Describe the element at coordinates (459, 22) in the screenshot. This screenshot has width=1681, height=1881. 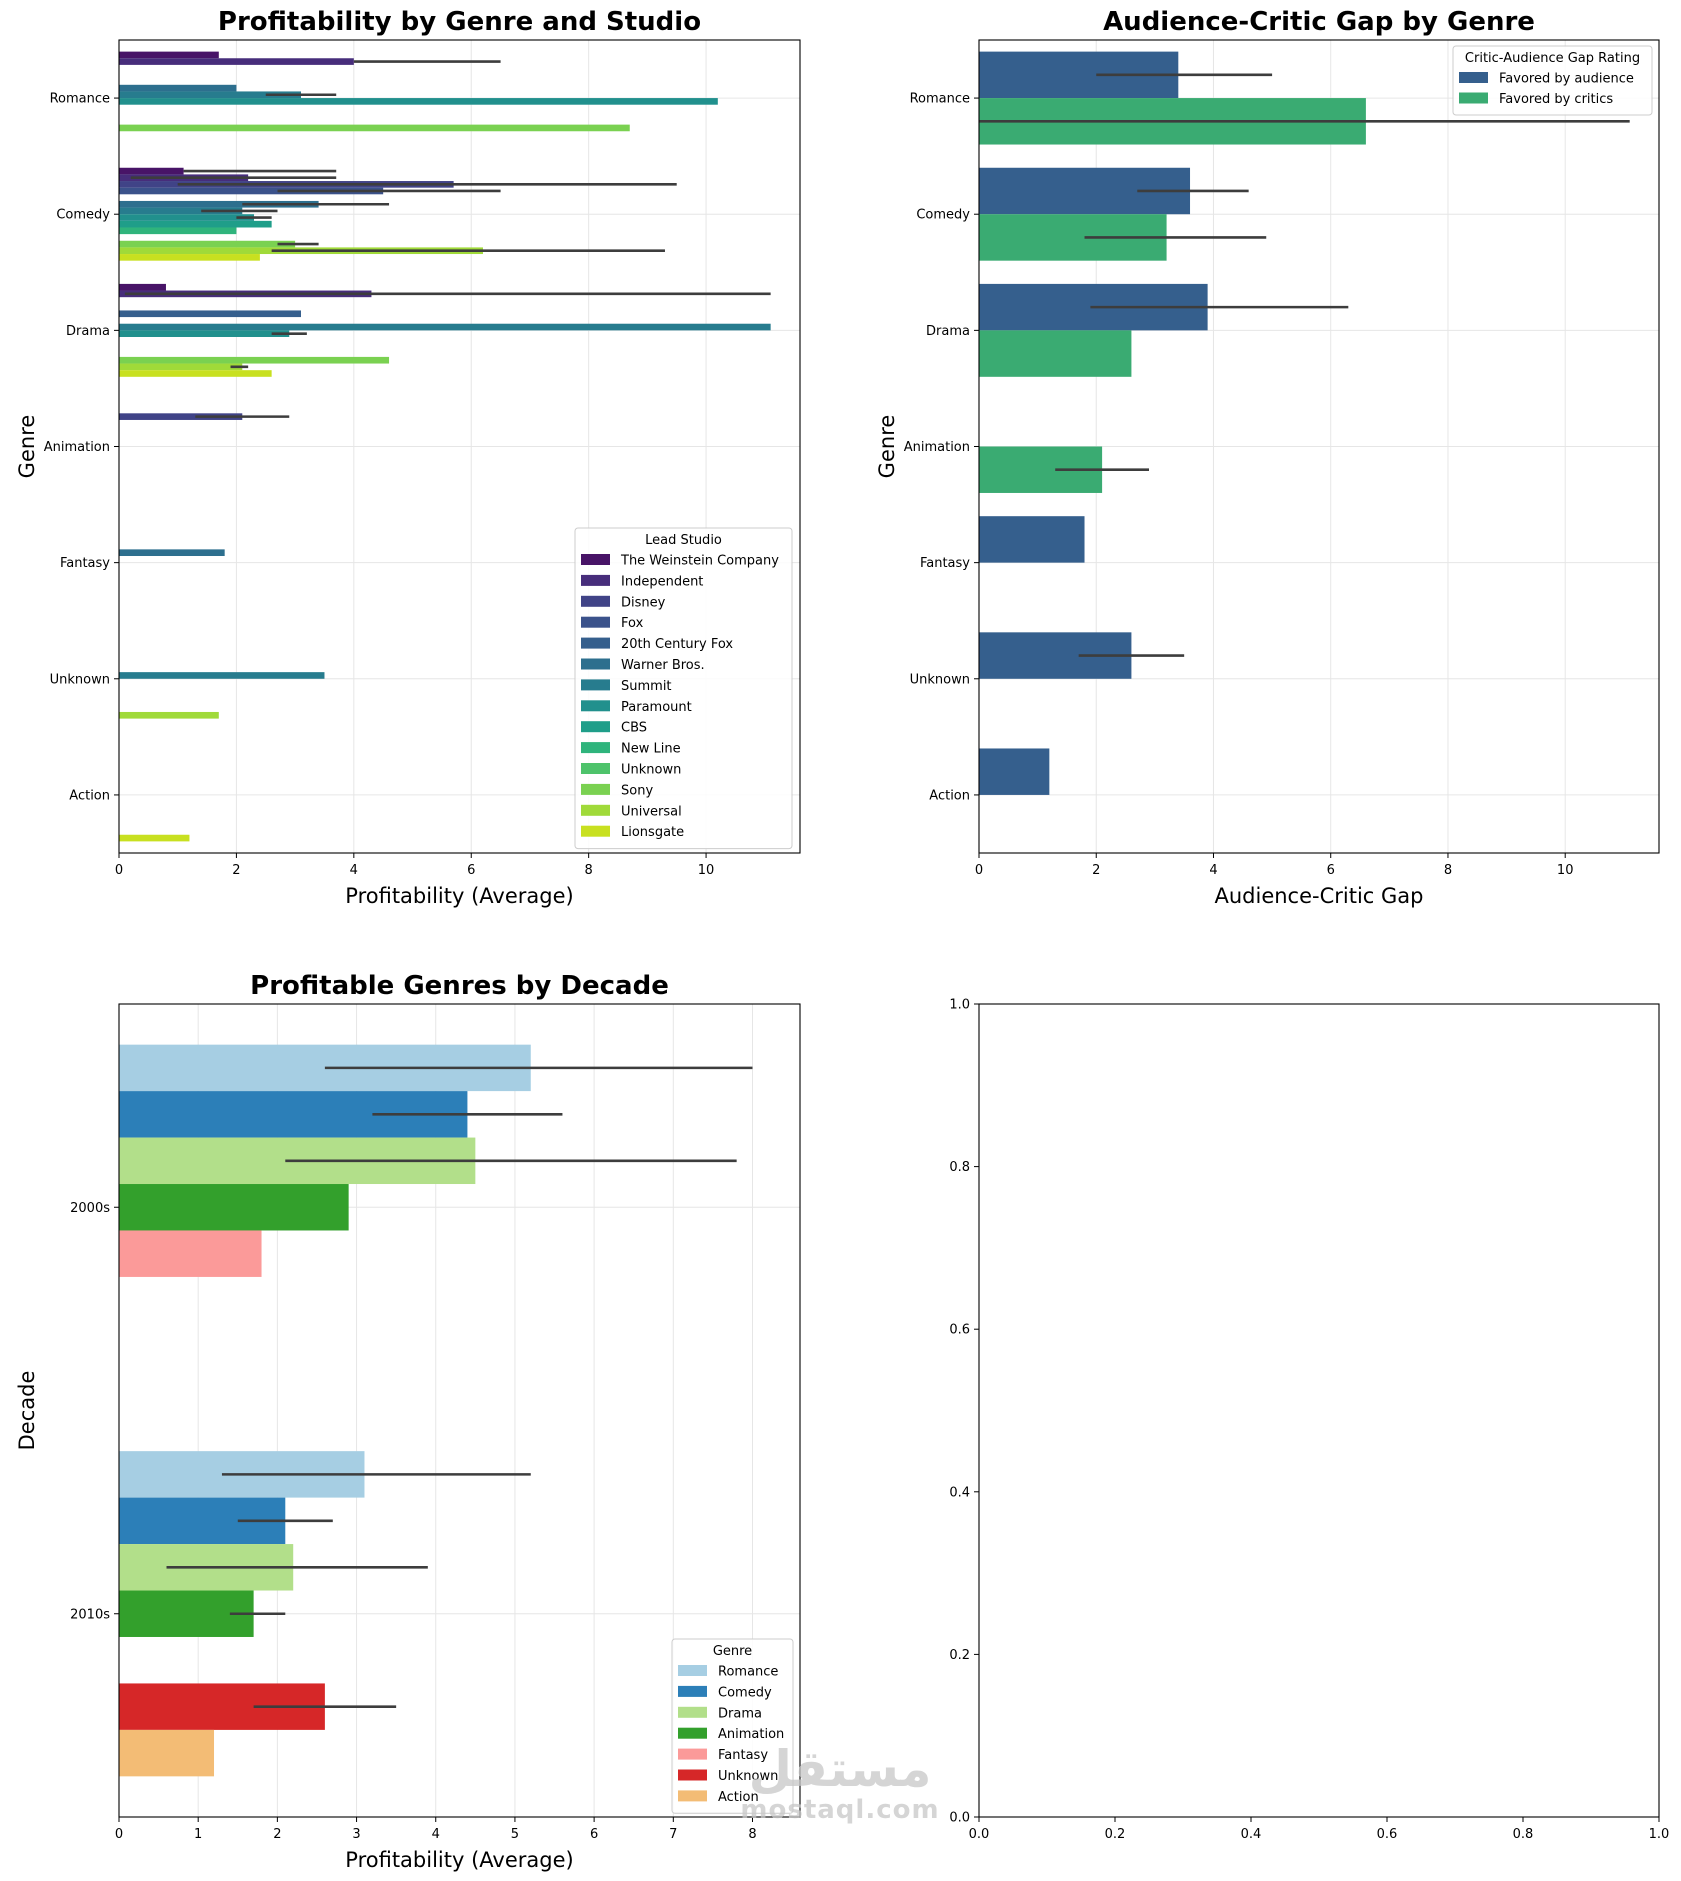
I see `chart-title: Profitability by Genre and Studio` at that location.